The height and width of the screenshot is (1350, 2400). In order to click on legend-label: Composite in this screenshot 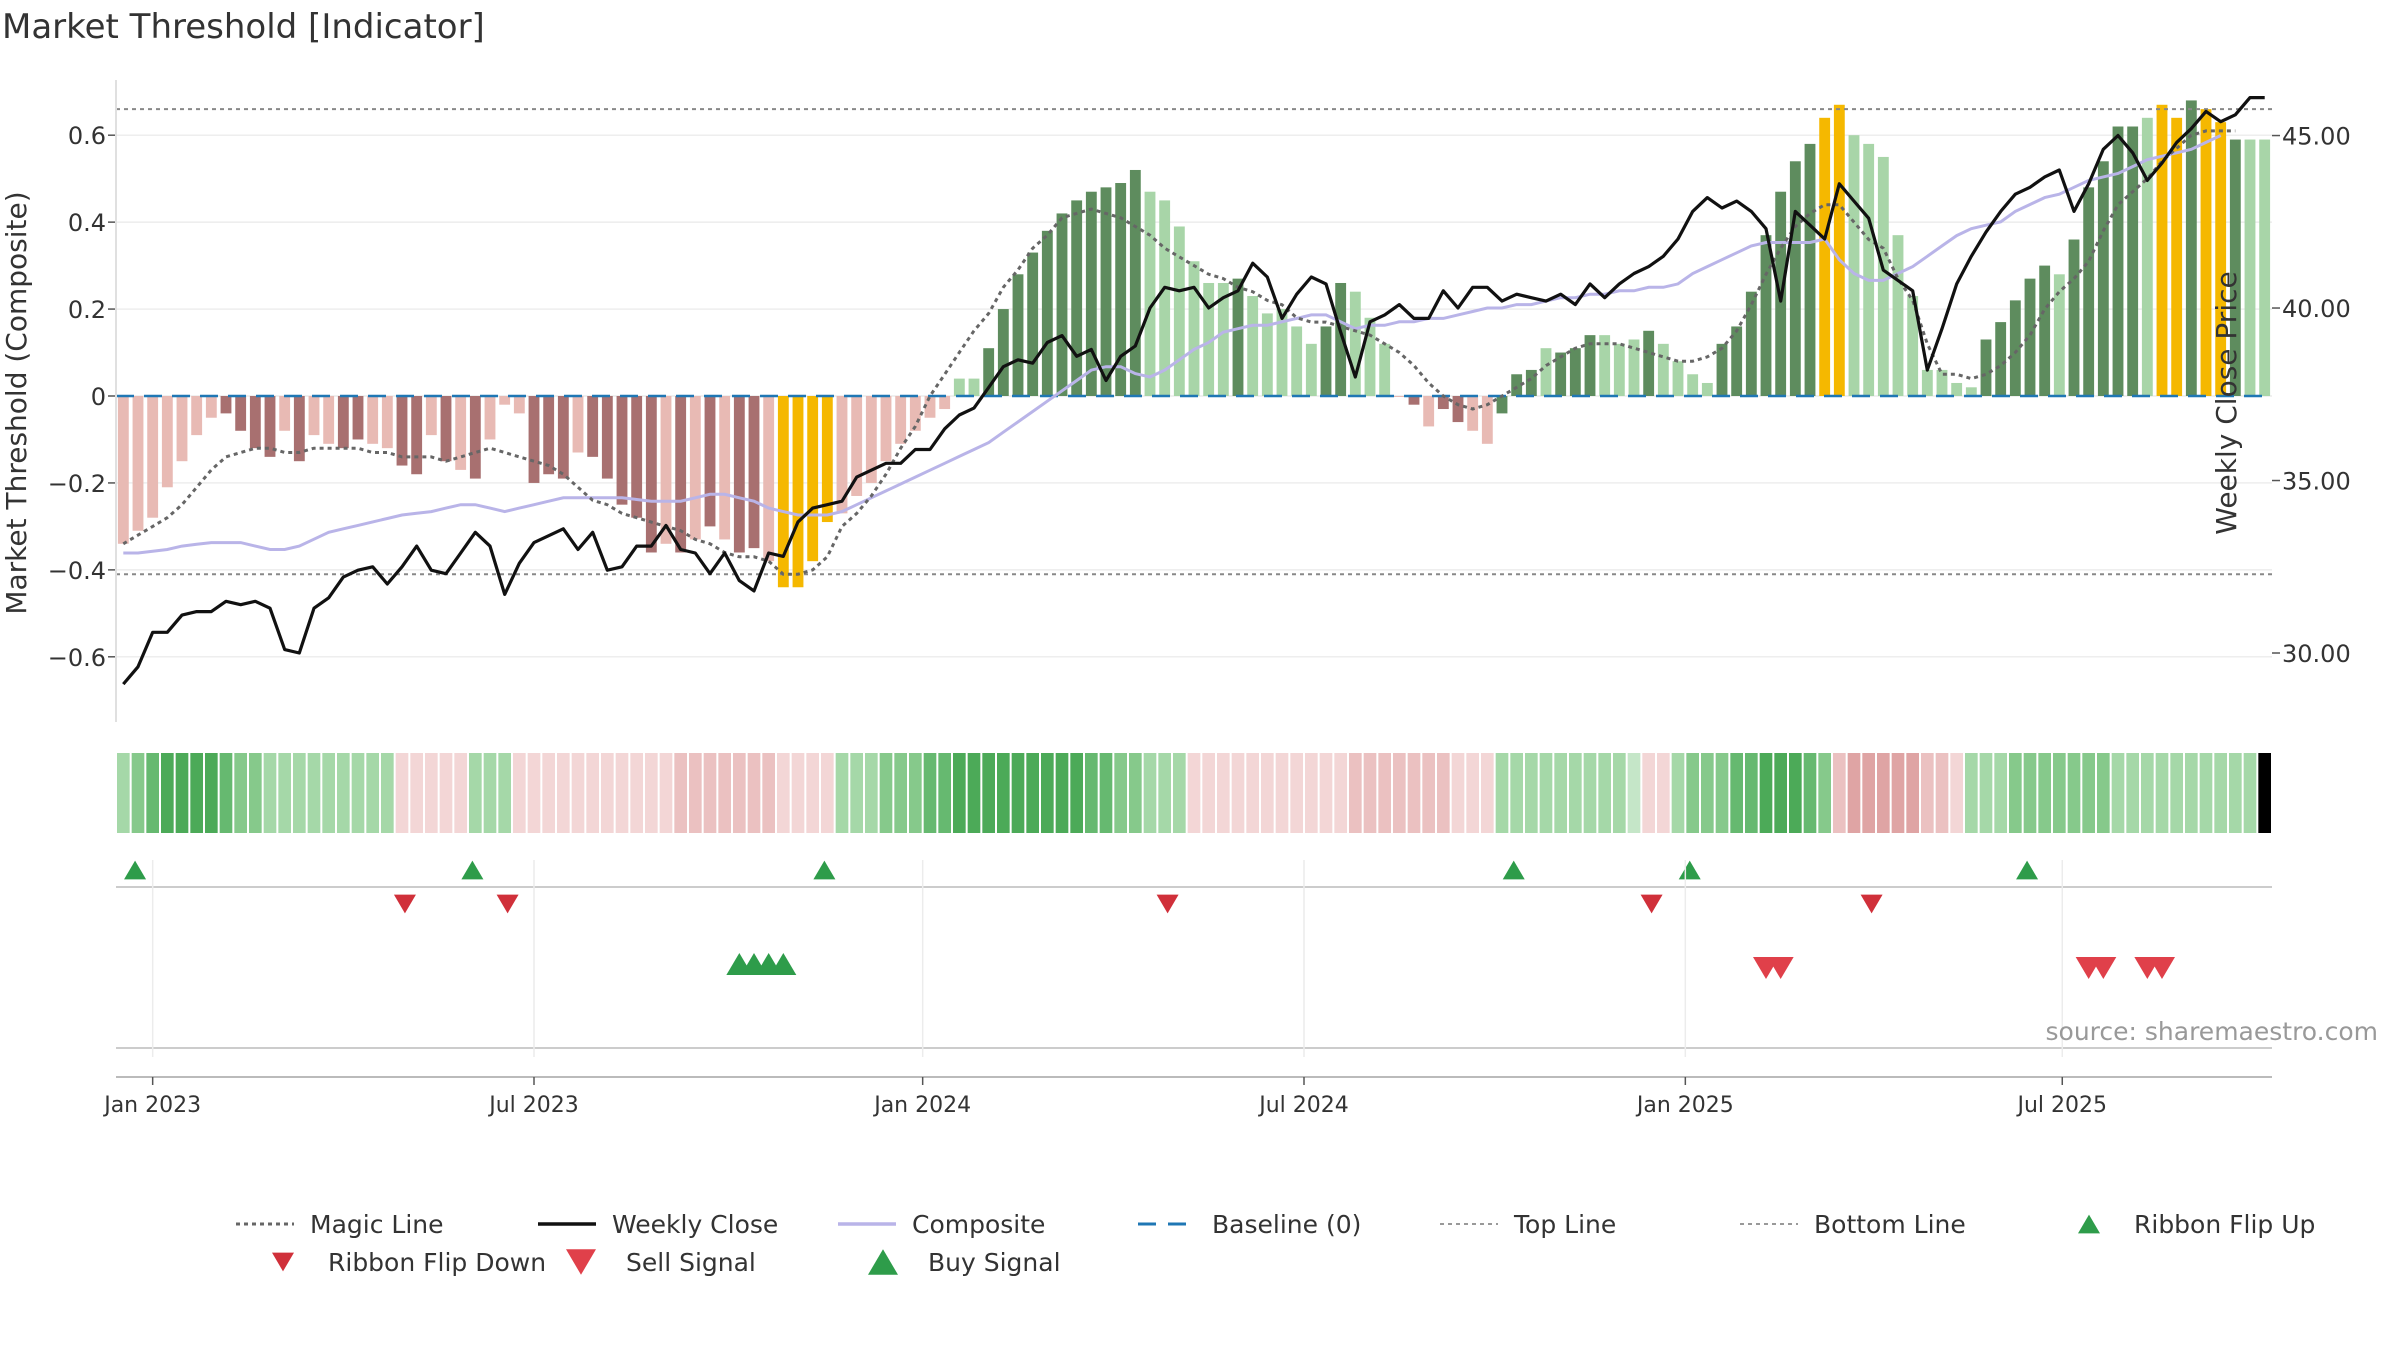, I will do `click(978, 1224)`.